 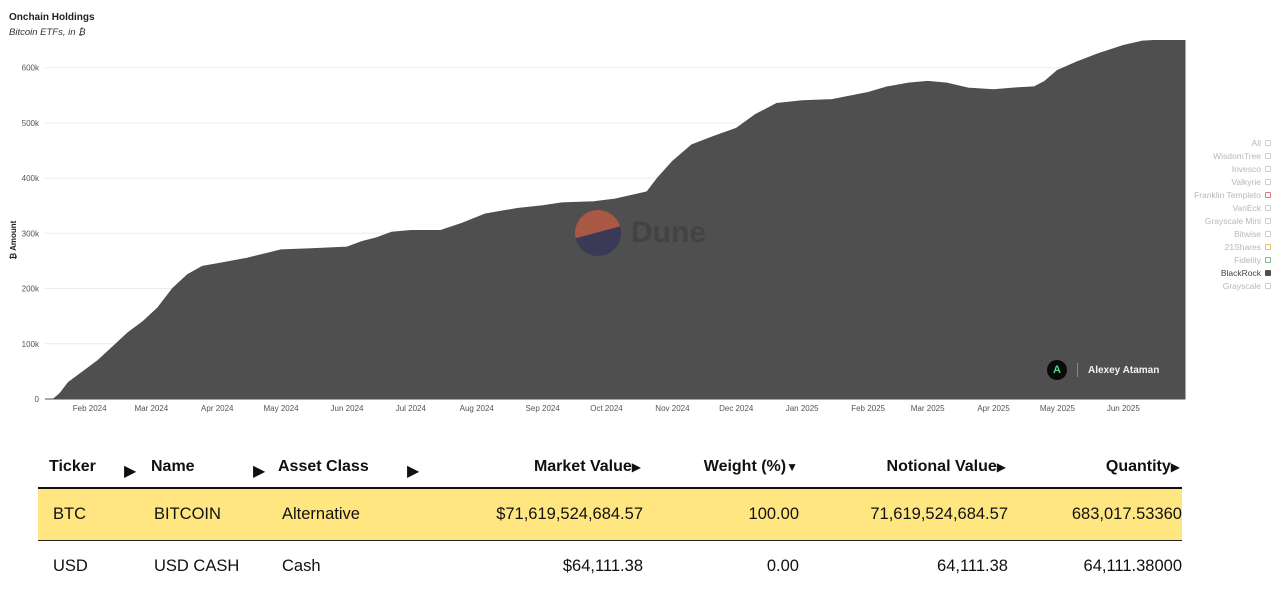 What do you see at coordinates (301, 566) in the screenshot?
I see `cell-asset-class: Cash` at bounding box center [301, 566].